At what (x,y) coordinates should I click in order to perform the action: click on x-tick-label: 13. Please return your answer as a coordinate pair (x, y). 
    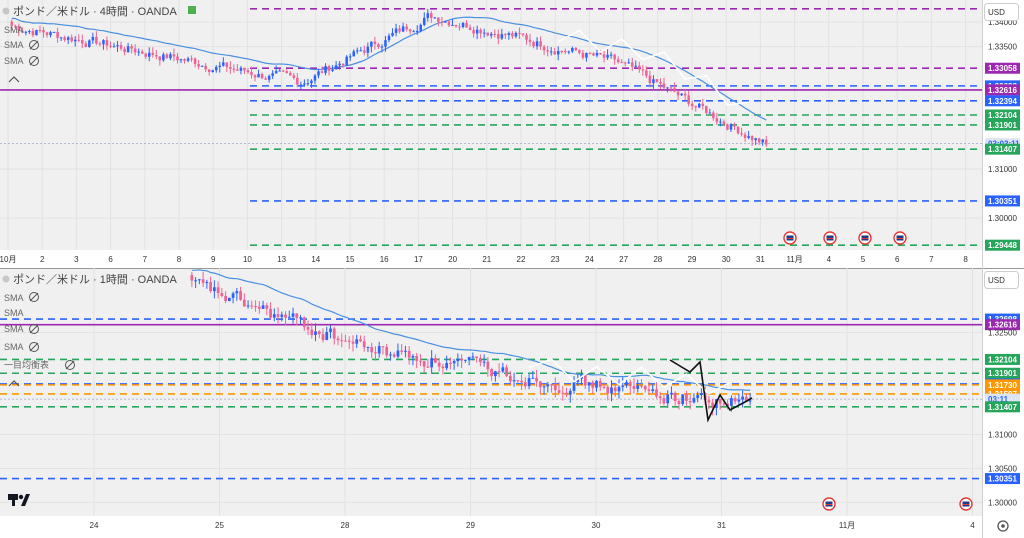
    Looking at the image, I should click on (281, 259).